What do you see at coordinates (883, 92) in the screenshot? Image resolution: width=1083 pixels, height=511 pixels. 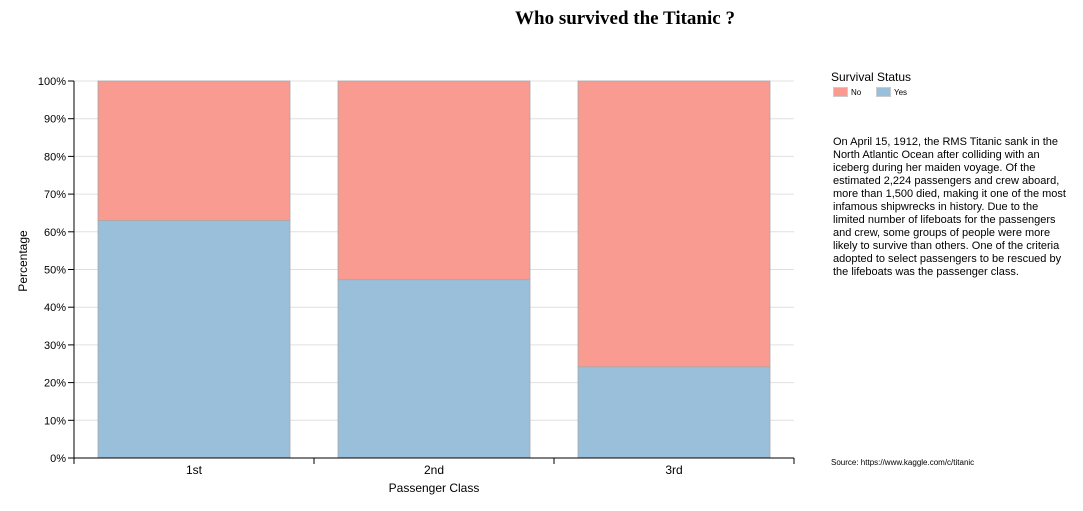 I see `legend-swatch-yes` at bounding box center [883, 92].